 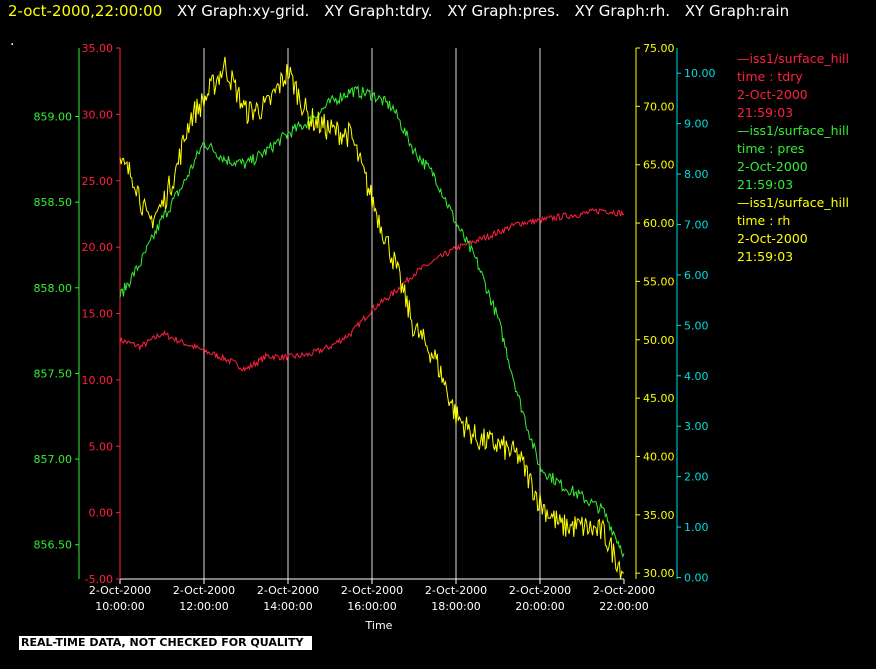 I want to click on x-tick-label-time: 18:00:00, so click(x=455, y=606).